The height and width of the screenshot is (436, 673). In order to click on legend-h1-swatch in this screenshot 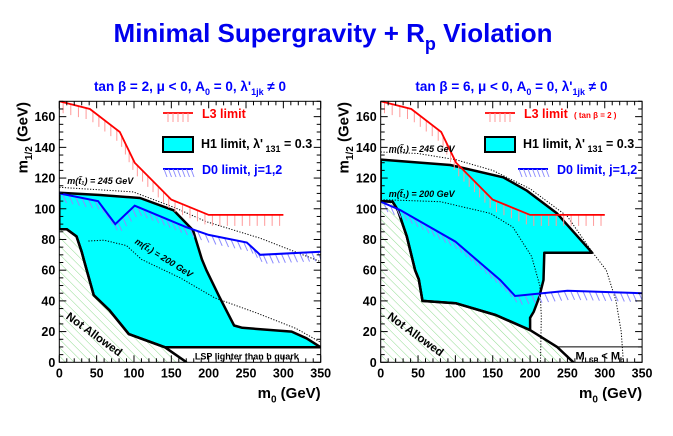, I will do `click(178, 144)`.